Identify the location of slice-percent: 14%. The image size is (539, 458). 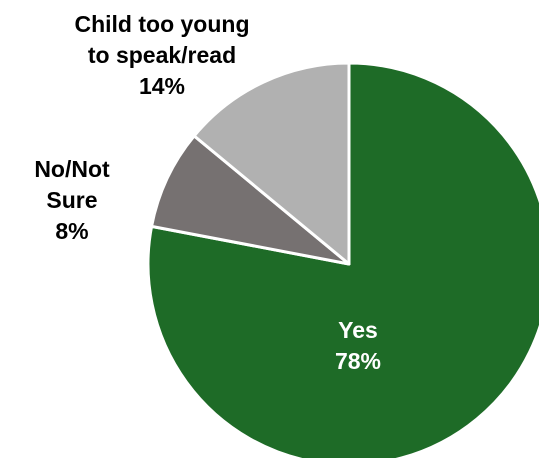
(162, 86).